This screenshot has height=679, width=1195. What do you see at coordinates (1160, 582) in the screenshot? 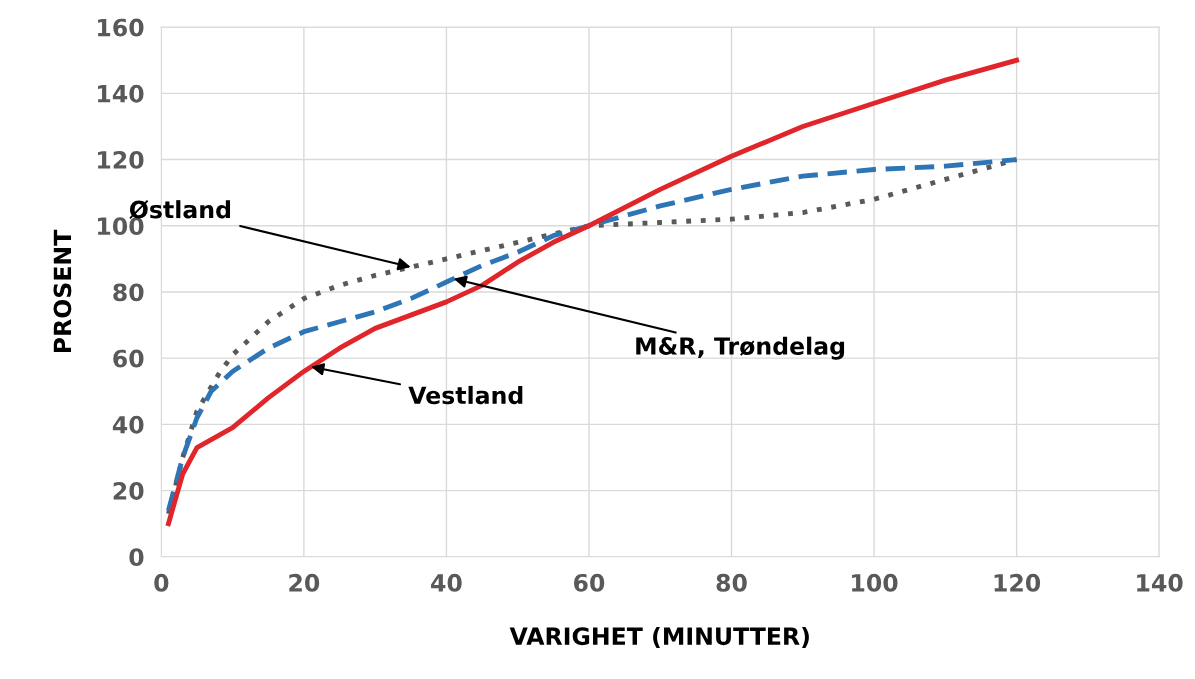
I see `x-tick-label: 140` at bounding box center [1160, 582].